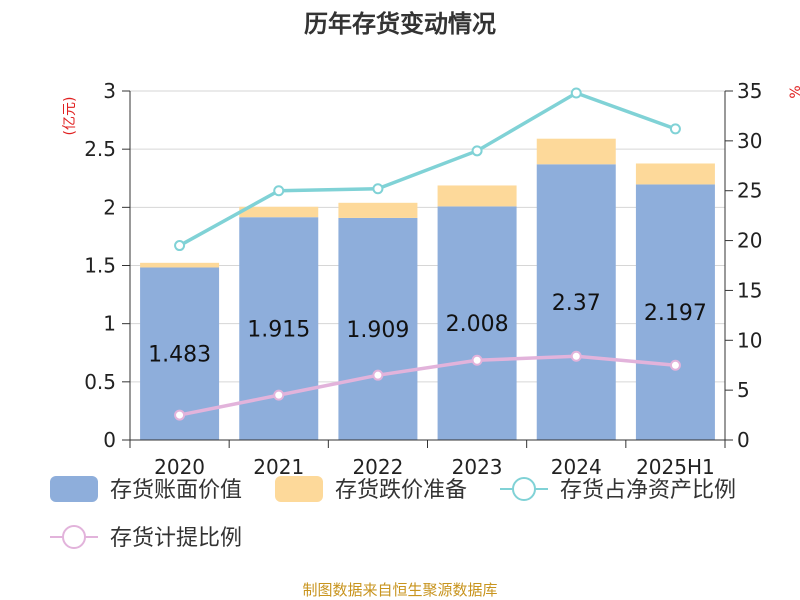 This screenshot has height=600, width=800. I want to click on right-tick-label: 25, so click(749, 191).